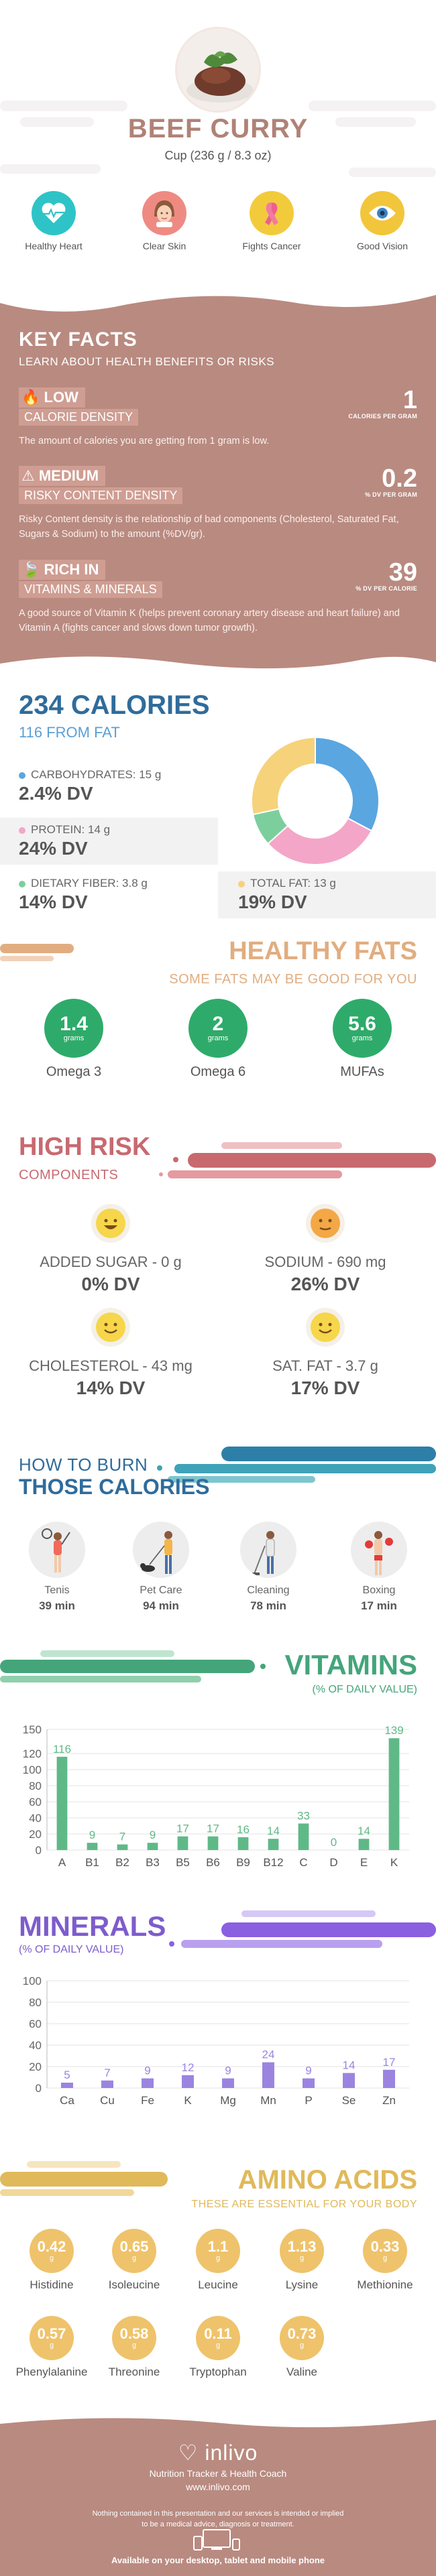 Image resolution: width=436 pixels, height=2576 pixels. I want to click on data-label: 116, so click(62, 1750).